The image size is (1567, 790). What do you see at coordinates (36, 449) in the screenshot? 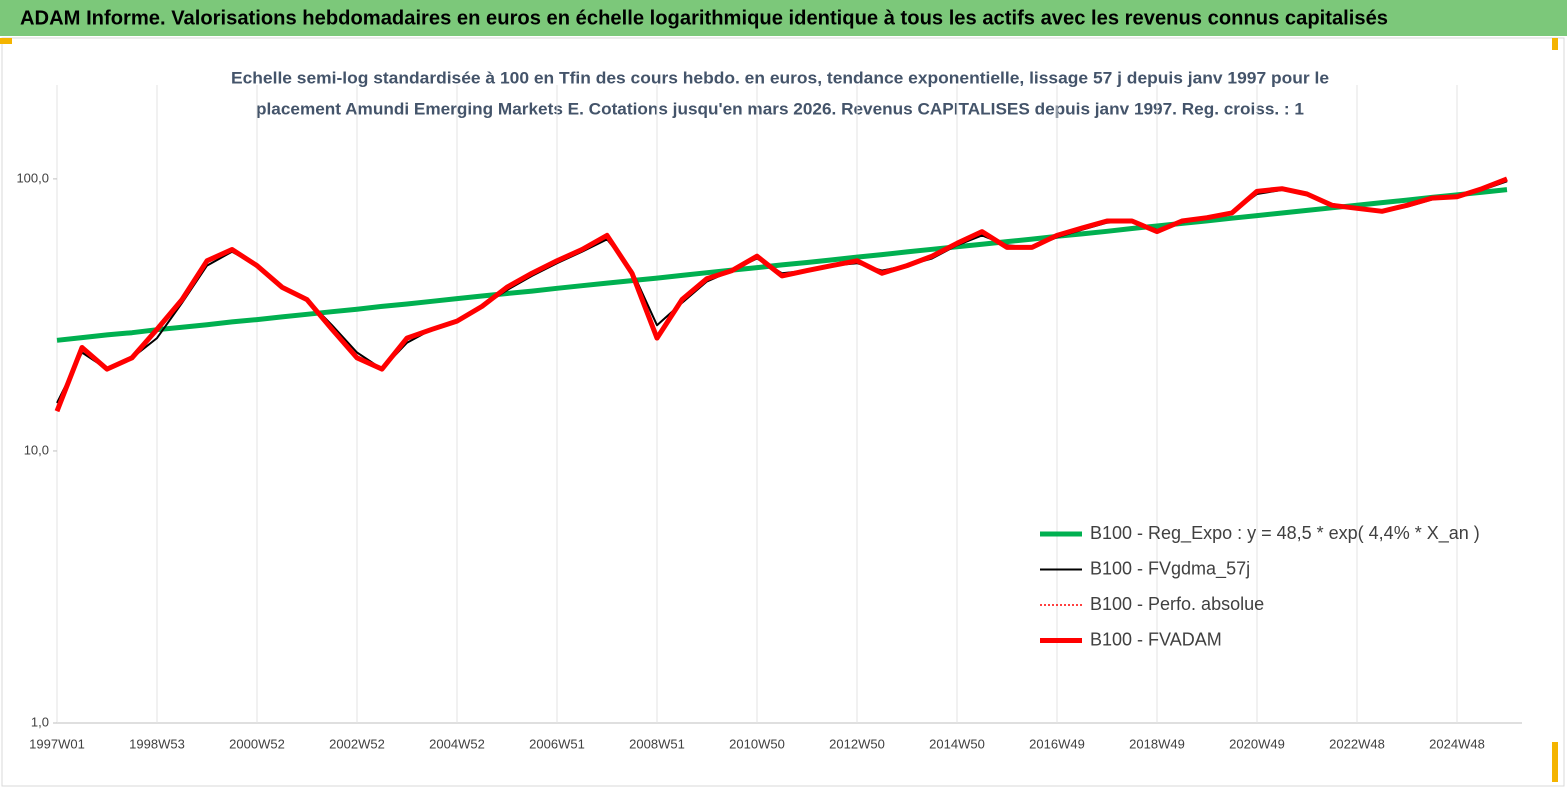
I see `y-tick-label: 10,0` at bounding box center [36, 449].